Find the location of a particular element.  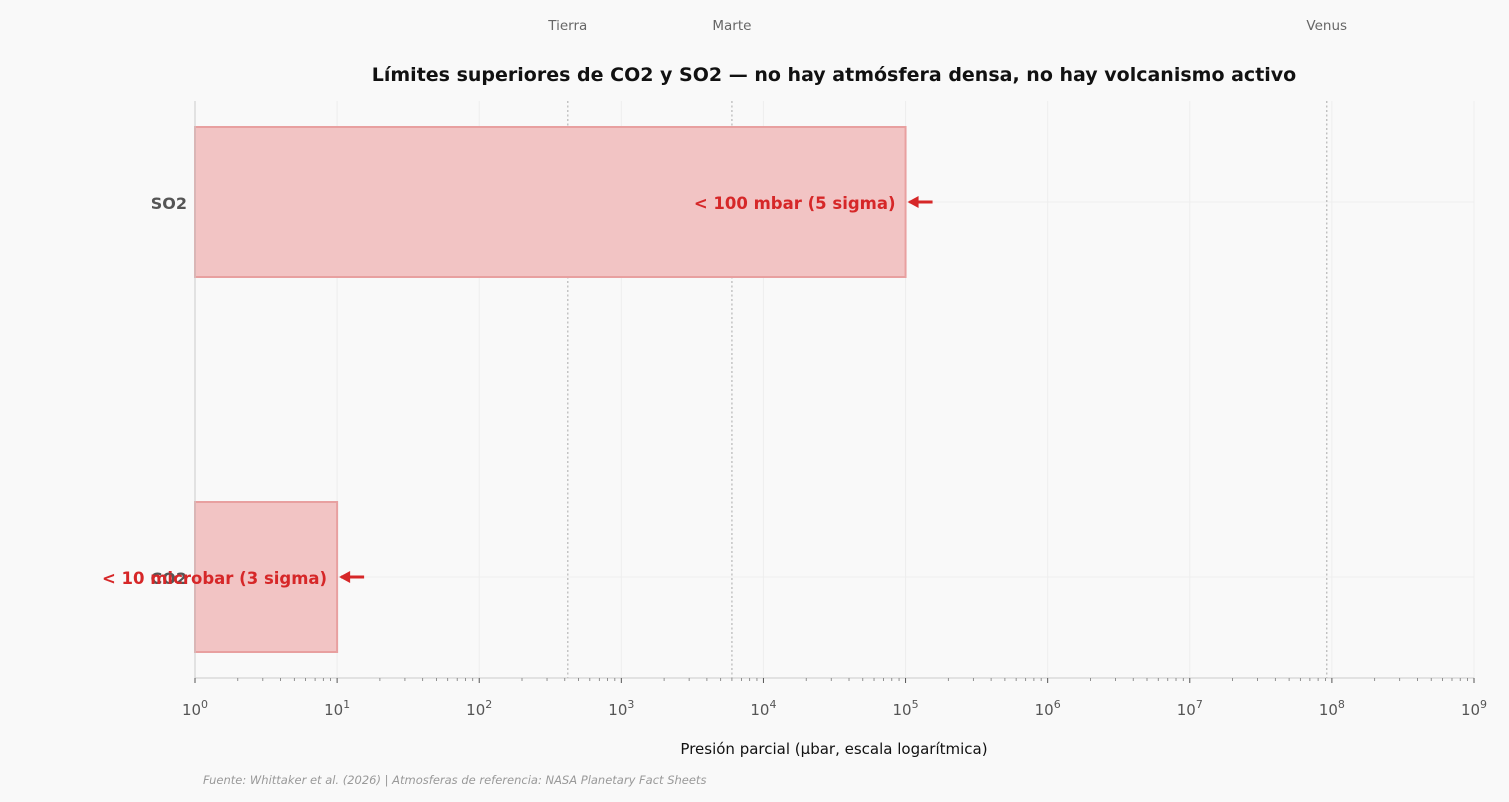

bar-label-co2: < 10 microbar (3 sigma) is located at coordinates (214, 578).